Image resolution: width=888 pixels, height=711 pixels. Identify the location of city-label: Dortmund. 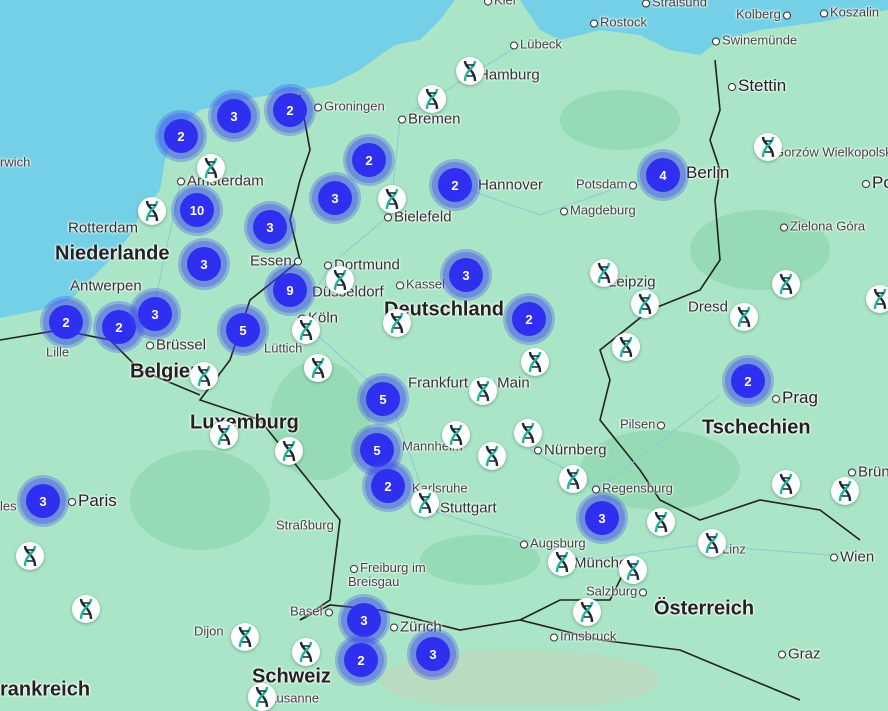
(361, 265).